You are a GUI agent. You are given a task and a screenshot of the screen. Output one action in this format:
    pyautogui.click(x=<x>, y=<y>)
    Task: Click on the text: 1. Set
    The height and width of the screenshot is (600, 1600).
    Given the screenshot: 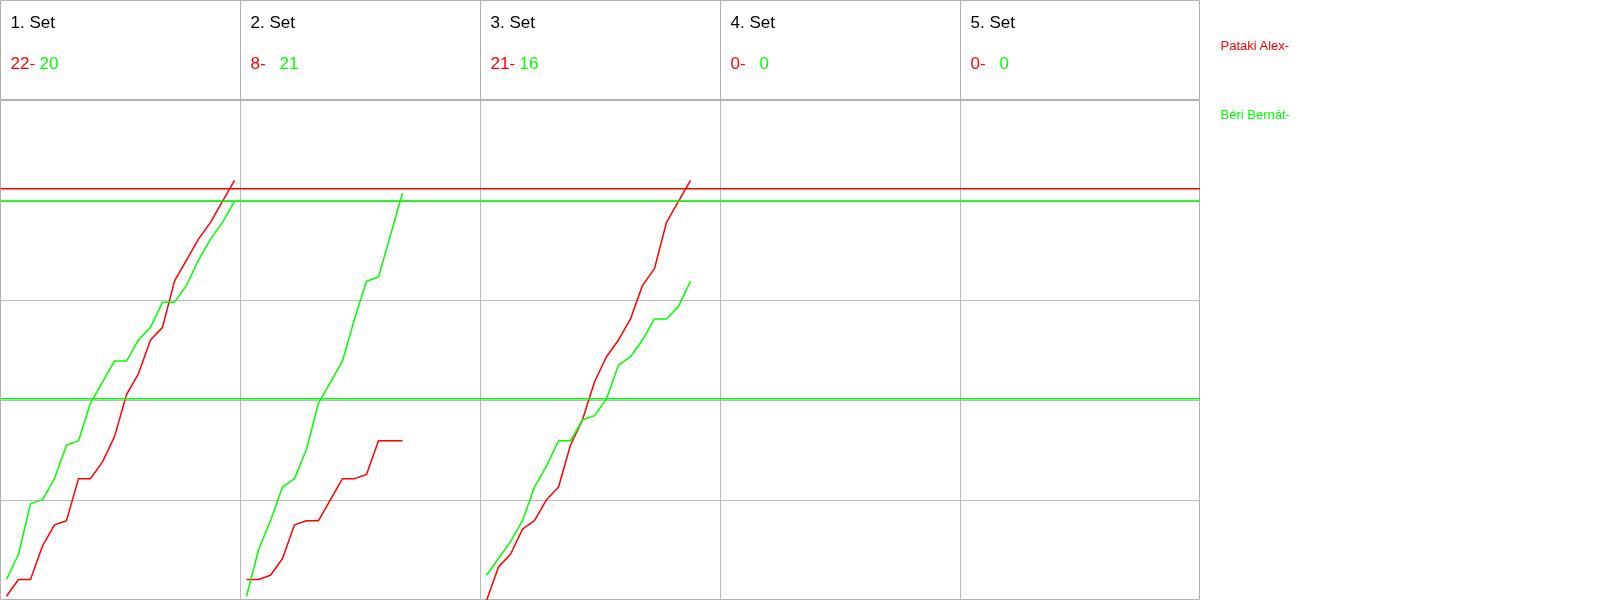 What is the action you would take?
    pyautogui.click(x=33, y=22)
    